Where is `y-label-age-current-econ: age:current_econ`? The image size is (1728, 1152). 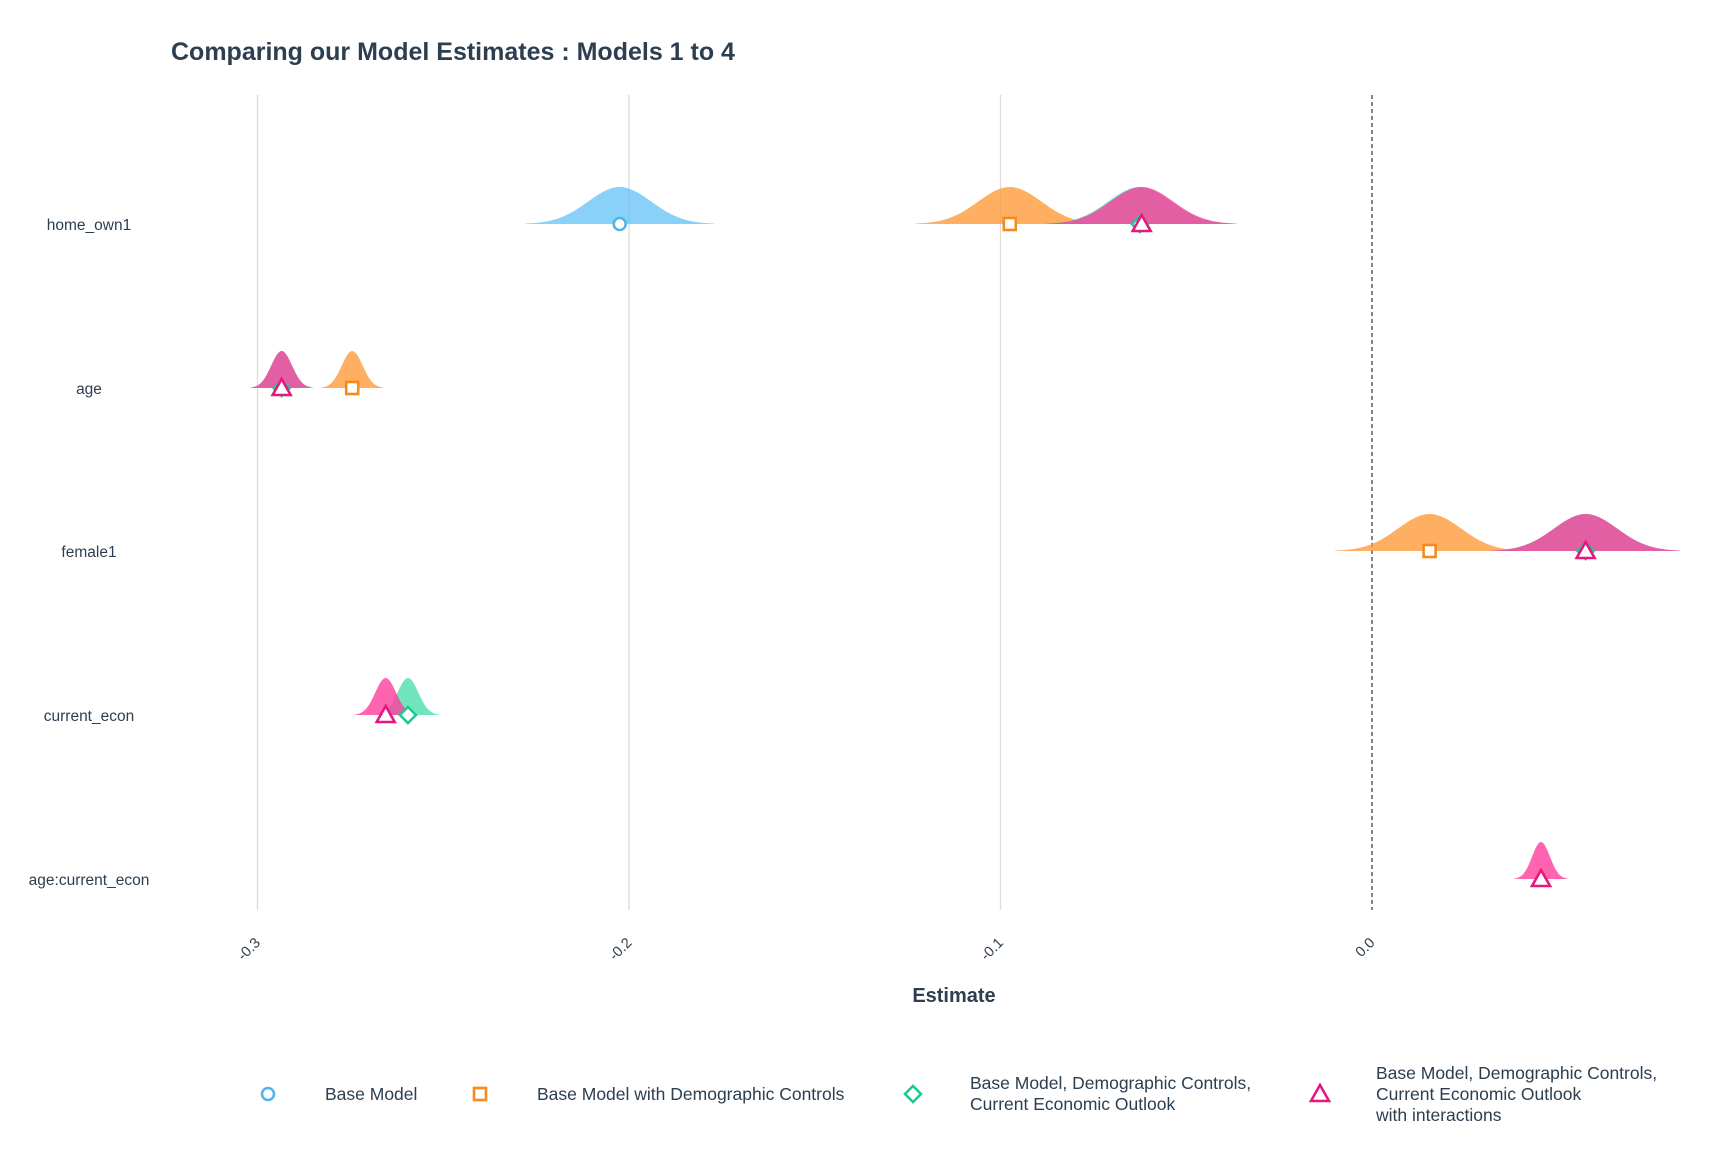
y-label-age-current-econ: age:current_econ is located at coordinates (89, 880).